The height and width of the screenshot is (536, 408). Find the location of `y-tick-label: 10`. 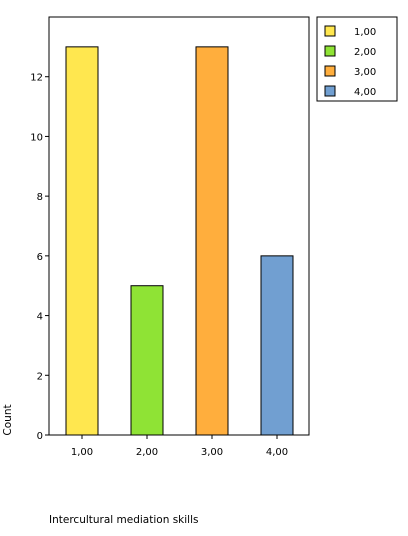

y-tick-label: 10 is located at coordinates (36, 137).